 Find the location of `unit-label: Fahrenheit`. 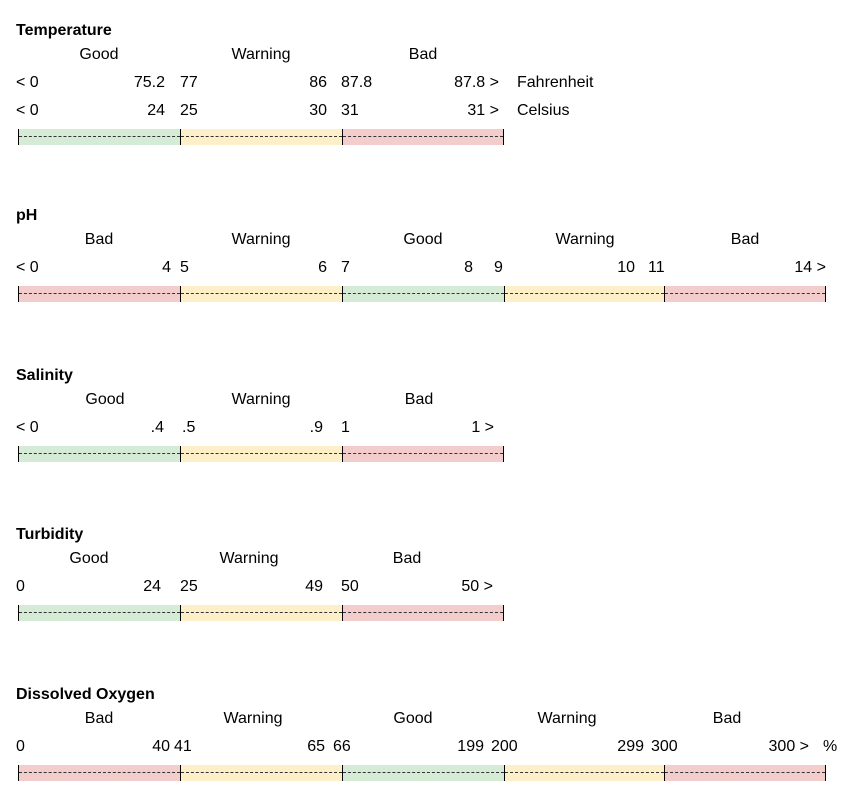

unit-label: Fahrenheit is located at coordinates (555, 82).